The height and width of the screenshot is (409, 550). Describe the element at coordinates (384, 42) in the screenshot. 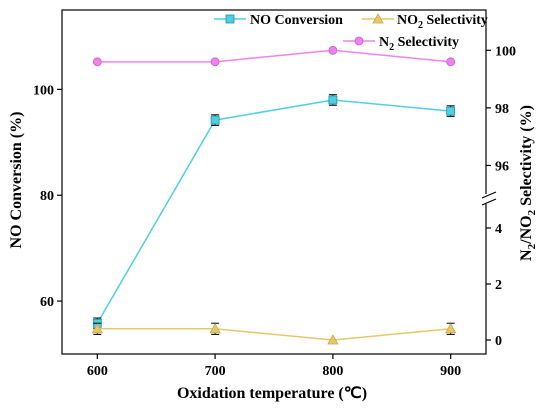

I see `legend-n2-main: N` at that location.